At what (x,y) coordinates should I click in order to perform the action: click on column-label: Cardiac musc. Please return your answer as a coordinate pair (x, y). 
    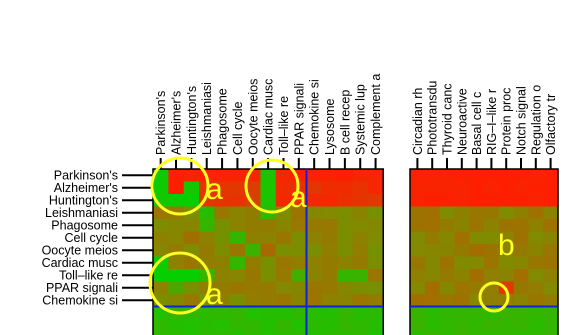
    Looking at the image, I should click on (269, 117).